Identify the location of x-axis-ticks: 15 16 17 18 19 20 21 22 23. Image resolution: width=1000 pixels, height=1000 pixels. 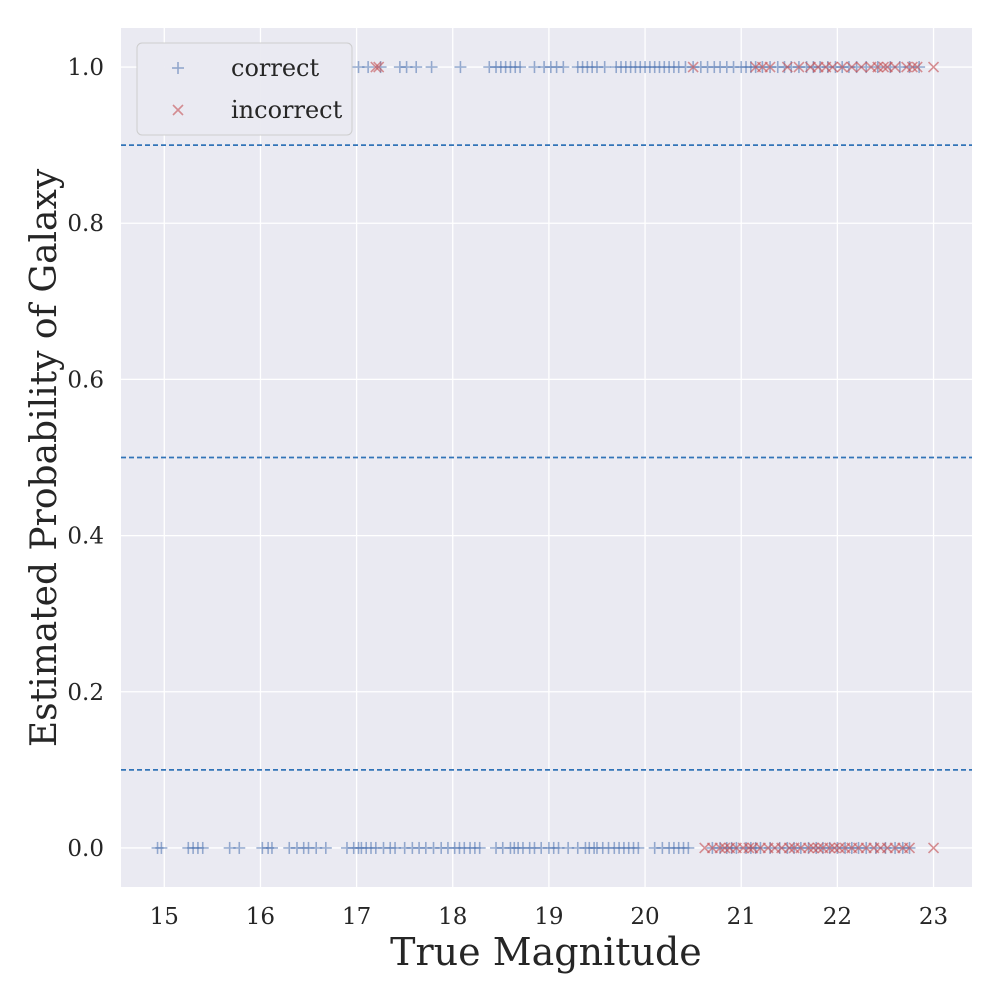
(549, 917).